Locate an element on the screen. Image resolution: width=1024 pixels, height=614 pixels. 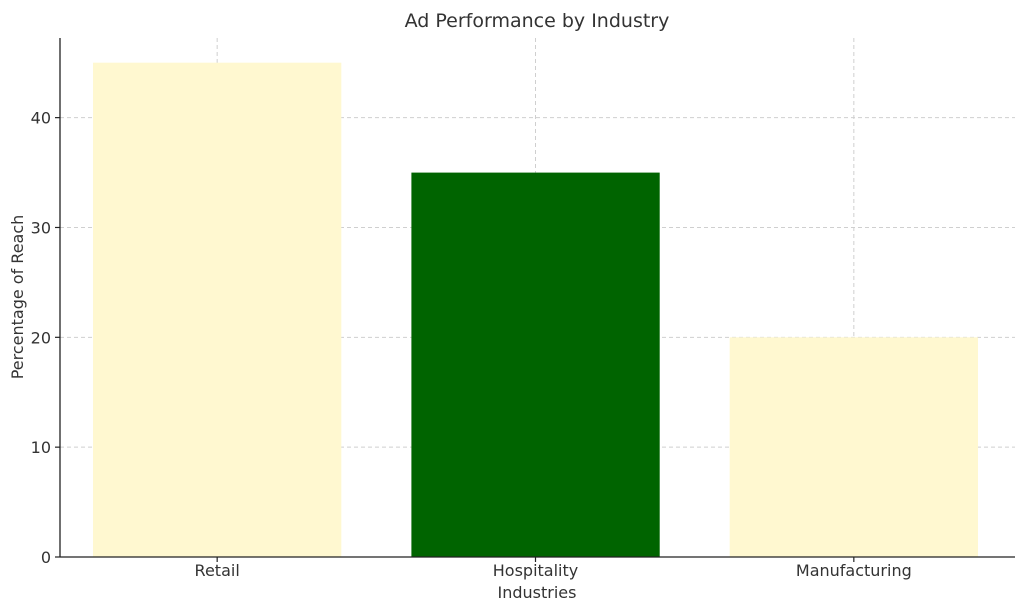
x-tick-label: Manufacturing is located at coordinates (854, 570).